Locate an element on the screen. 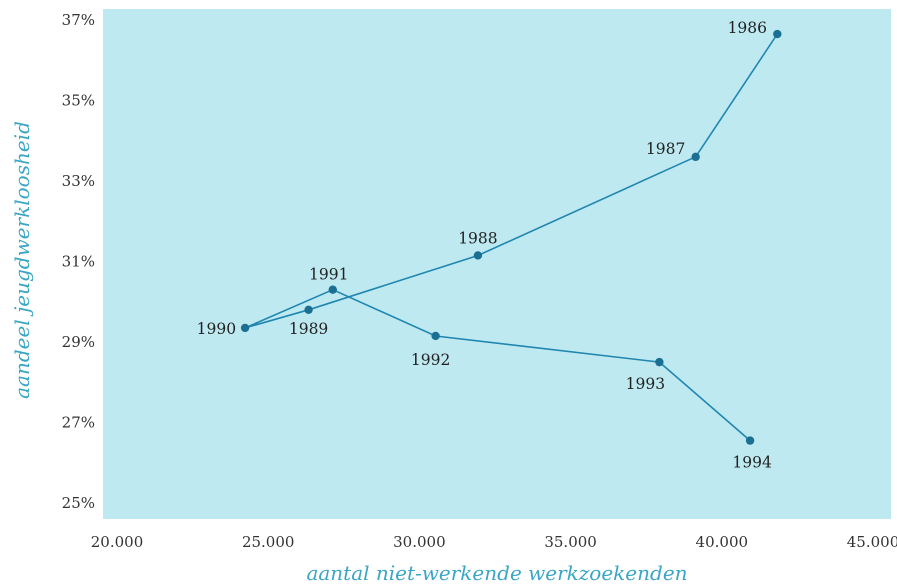 The width and height of the screenshot is (897, 586). point-label: 1991 is located at coordinates (328, 275).